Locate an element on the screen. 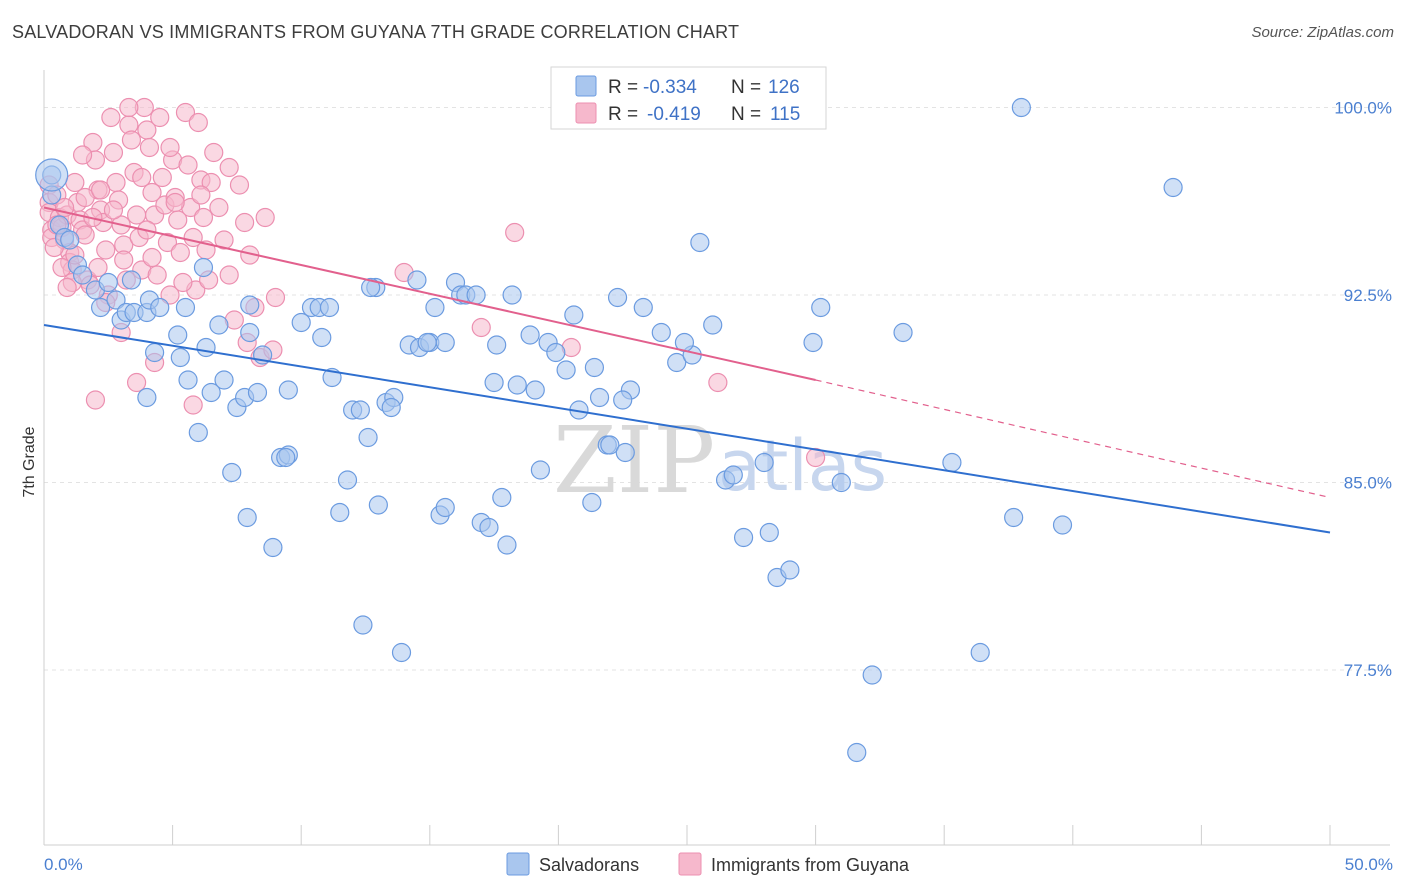  legend-box: R = -0.334 N = 126 R = -0.419 N = 115 is located at coordinates (688, 98).